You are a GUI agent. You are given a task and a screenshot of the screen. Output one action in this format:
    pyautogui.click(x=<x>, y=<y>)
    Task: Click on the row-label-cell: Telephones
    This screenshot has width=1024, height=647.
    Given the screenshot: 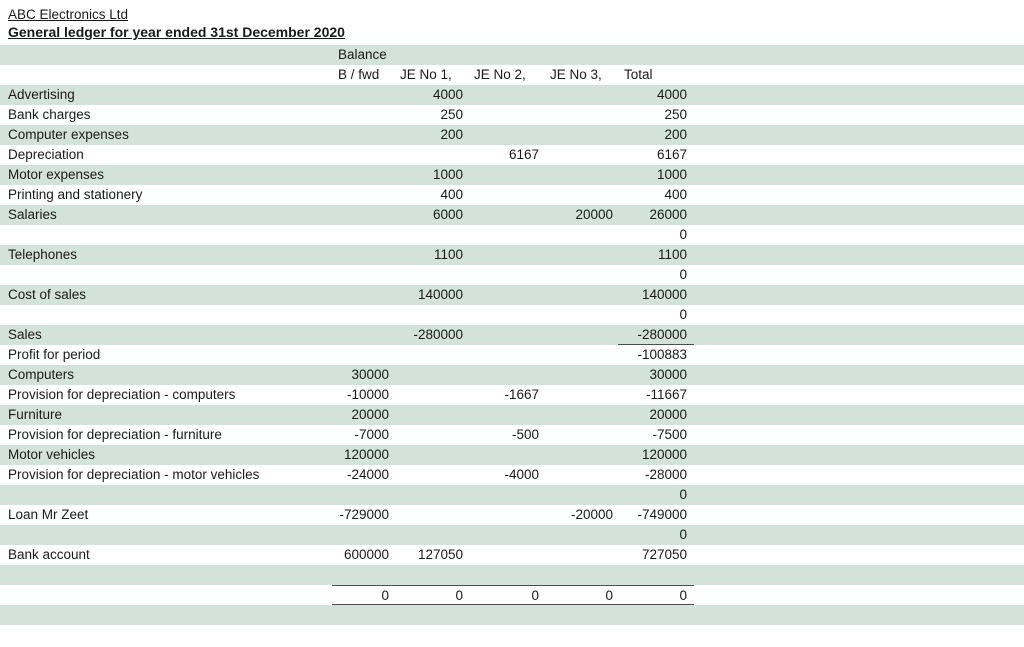 What is the action you would take?
    pyautogui.click(x=43, y=254)
    